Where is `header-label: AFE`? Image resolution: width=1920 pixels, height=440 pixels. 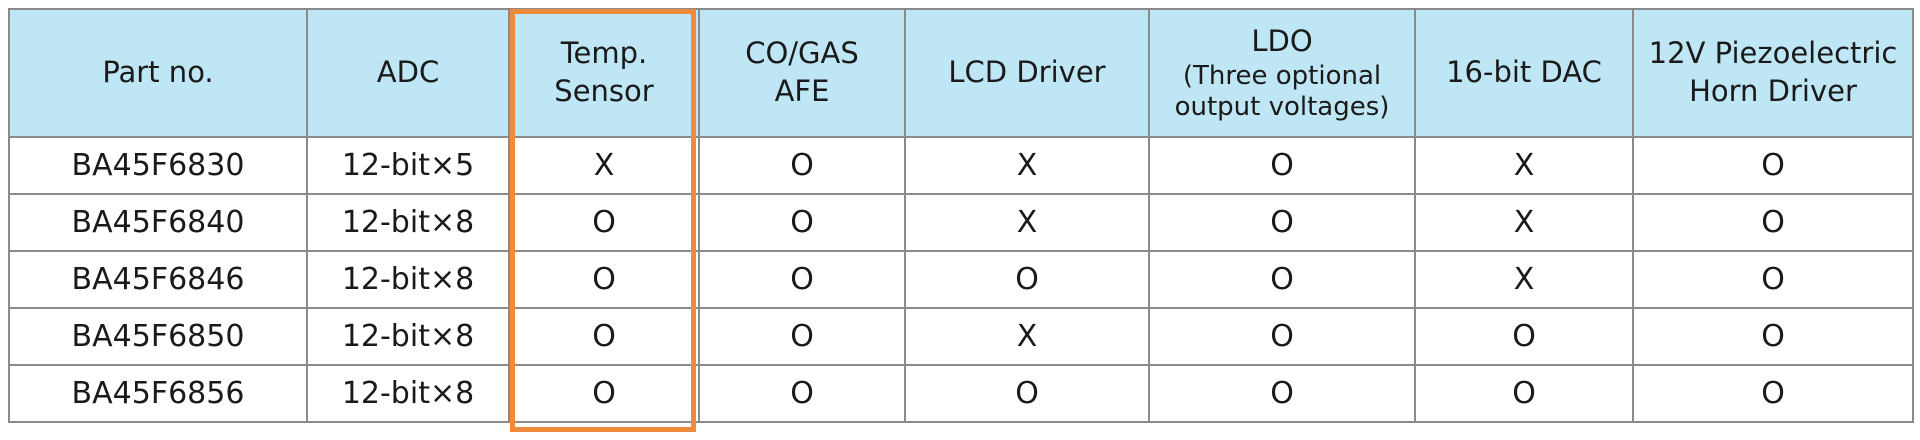 header-label: AFE is located at coordinates (802, 91).